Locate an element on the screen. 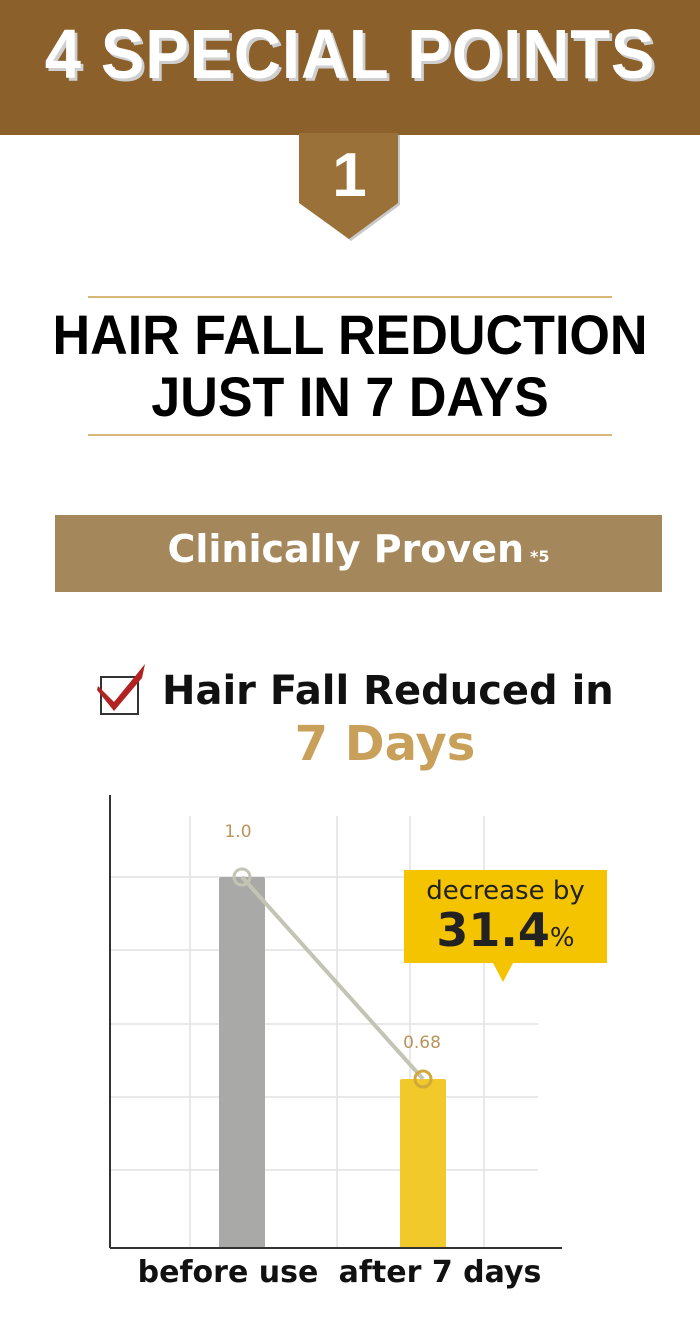 The height and width of the screenshot is (1334, 700). callout-unit: % is located at coordinates (562, 938).